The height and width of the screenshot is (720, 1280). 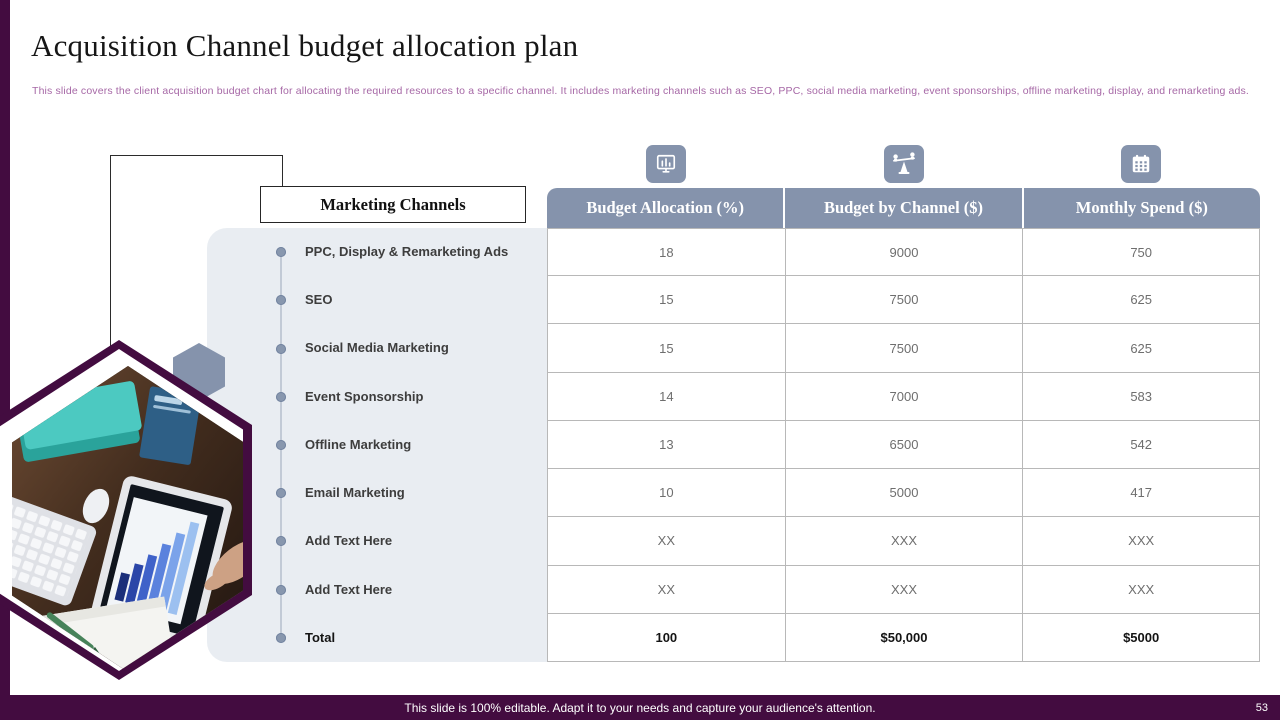 I want to click on cell-value: 7000, so click(x=903, y=396).